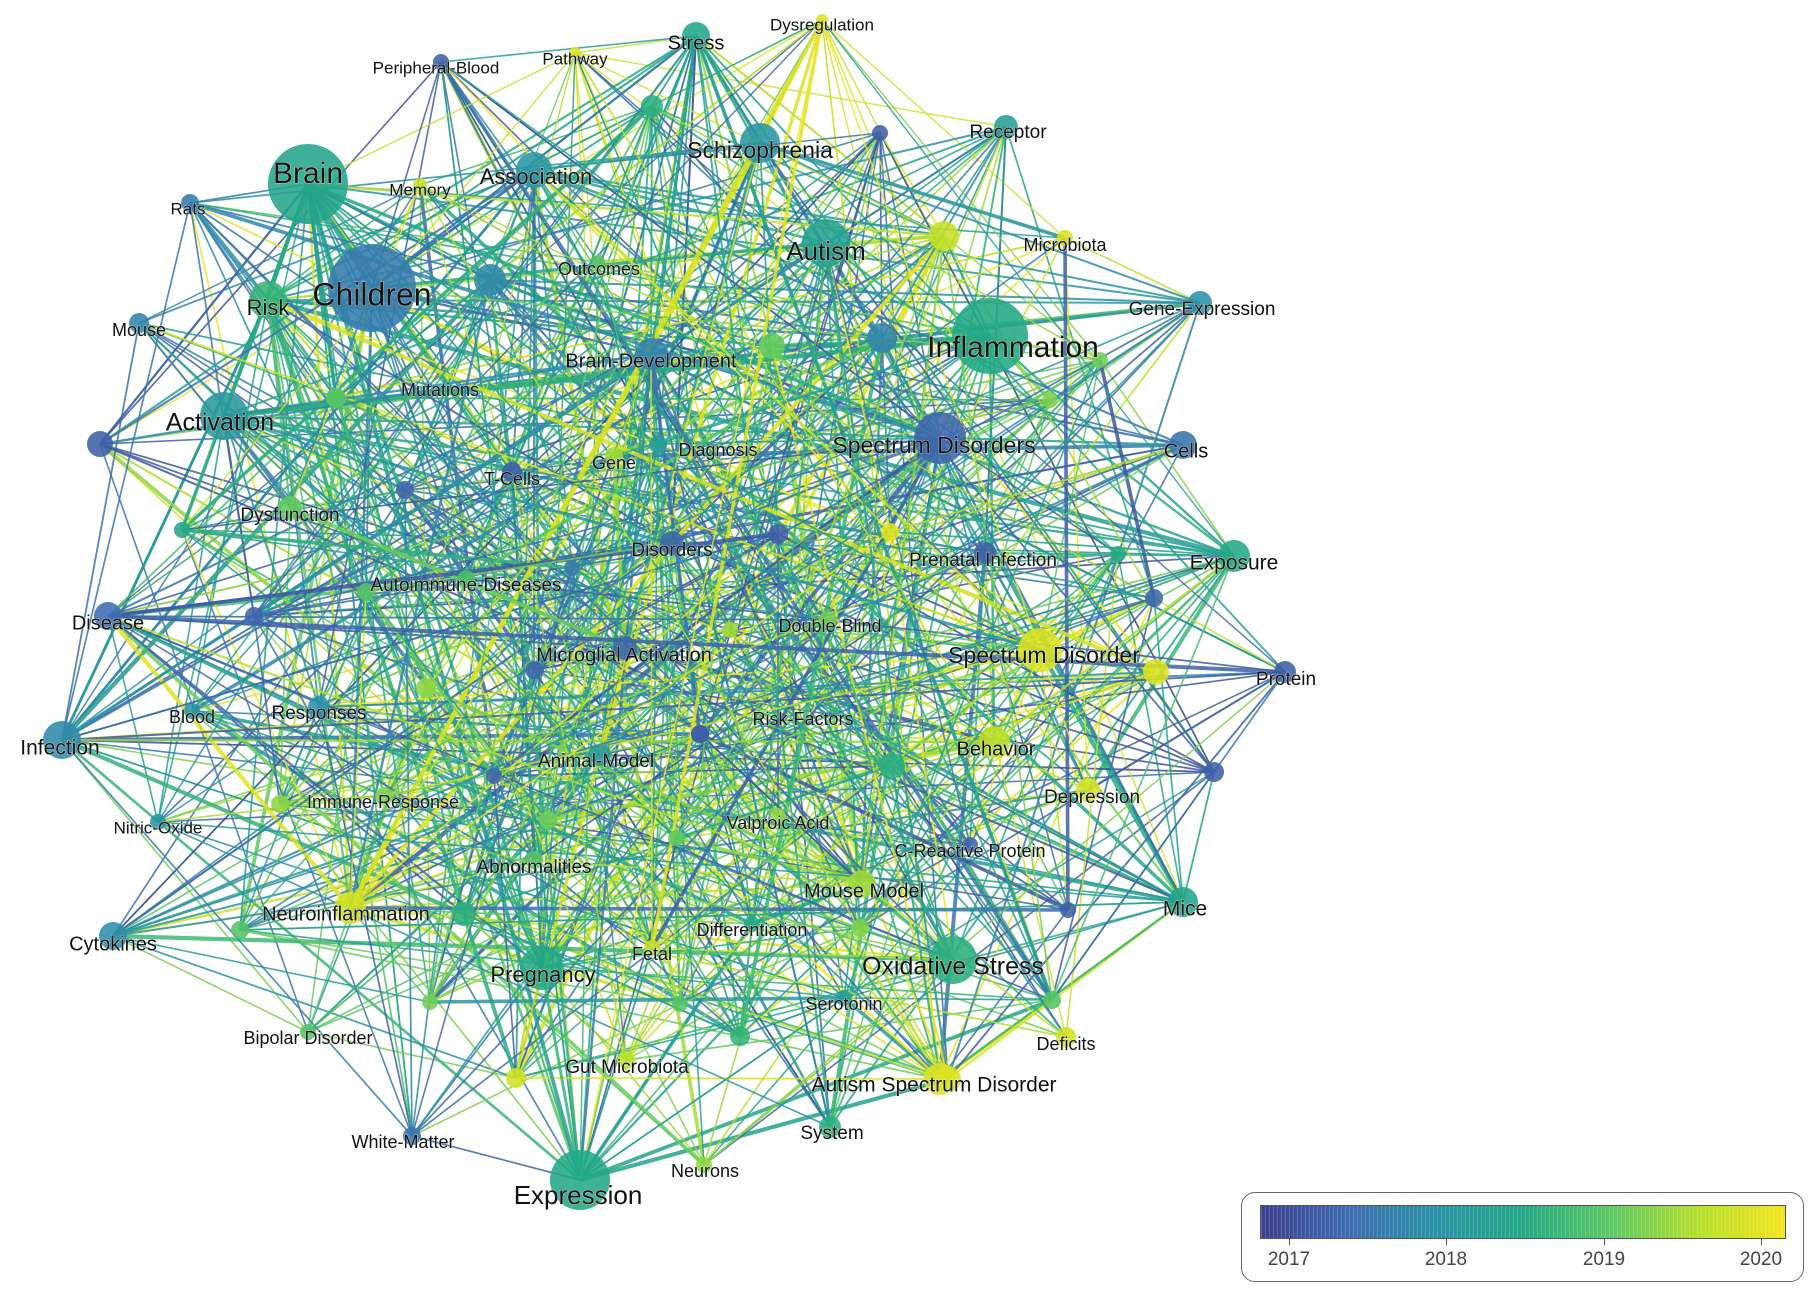 This screenshot has width=1814, height=1289. Describe the element at coordinates (598, 262) in the screenshot. I see `node-outcomes` at that location.